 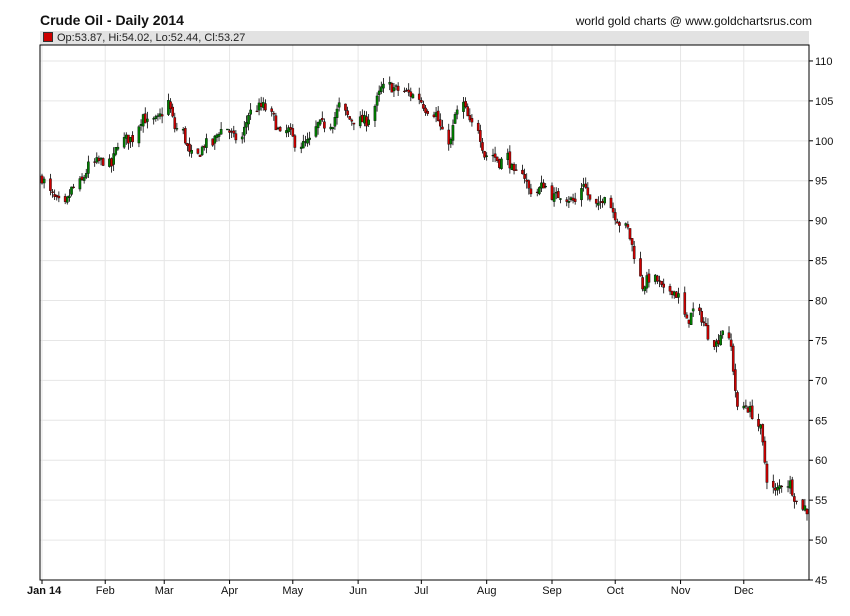 What do you see at coordinates (421, 591) in the screenshot?
I see `x-tick-label: Jul` at bounding box center [421, 591].